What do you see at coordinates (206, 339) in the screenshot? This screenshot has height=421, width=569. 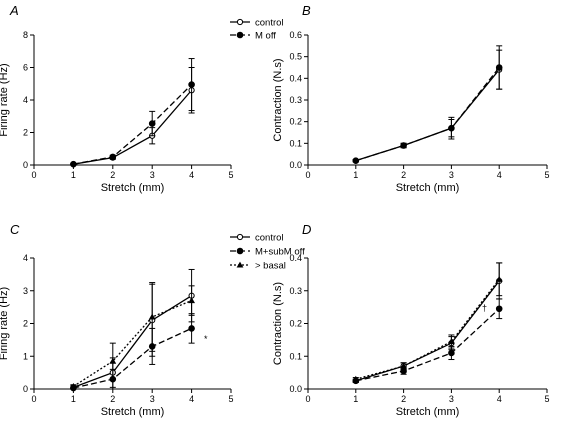 I see `significance-marker: *` at bounding box center [206, 339].